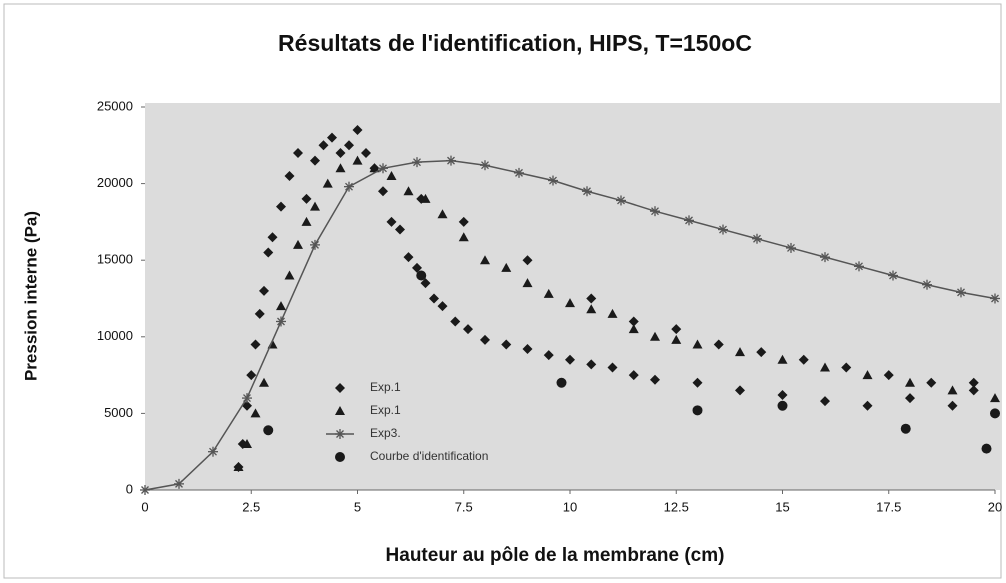 This screenshot has height=583, width=1006. I want to click on y-tick-label: 25000, so click(115, 105).